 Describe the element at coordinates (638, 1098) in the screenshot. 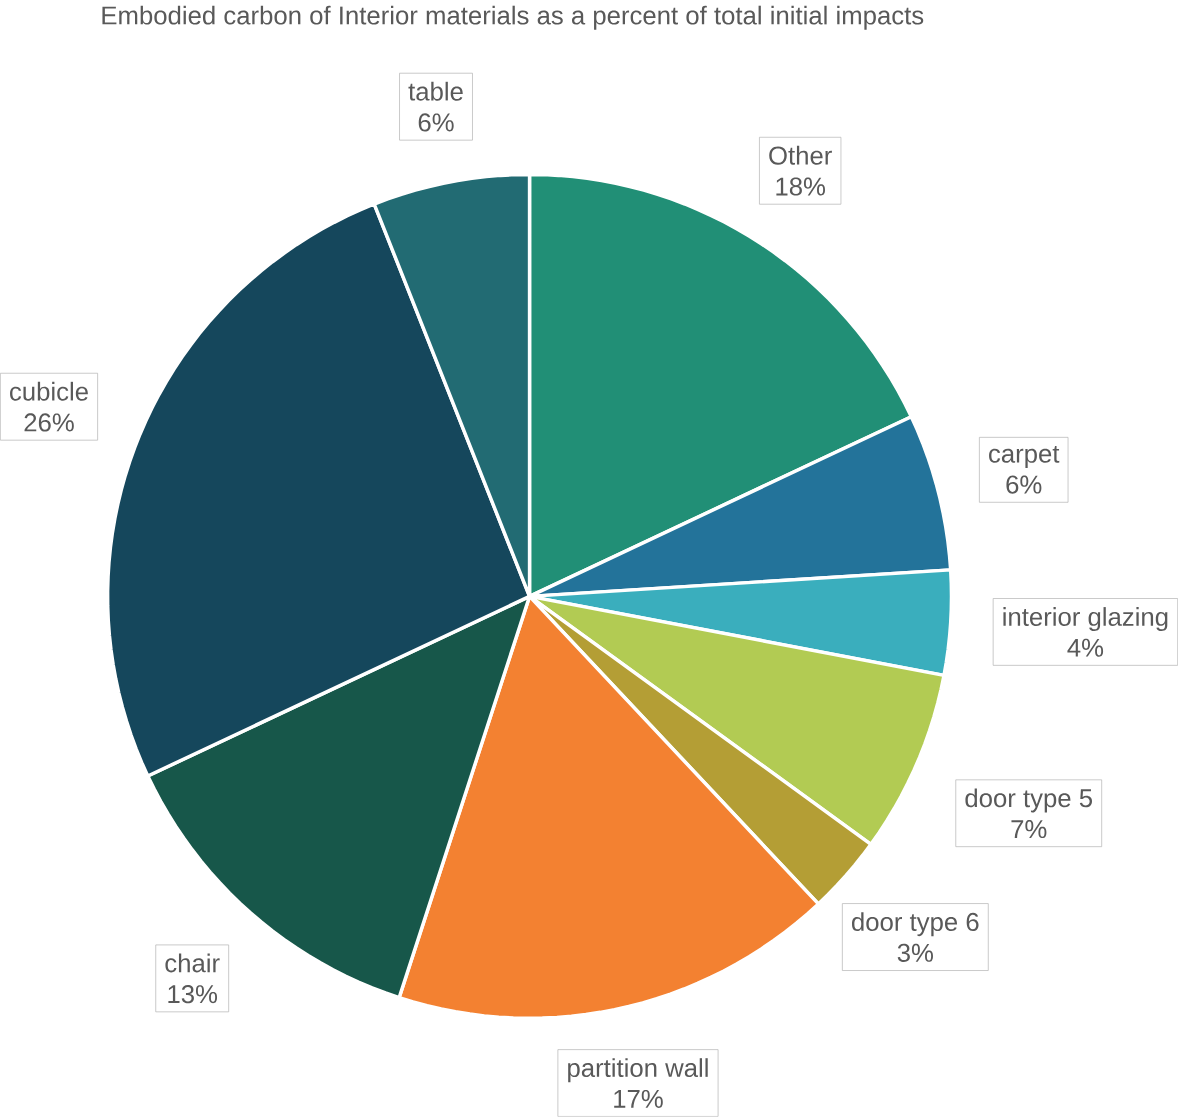

I see `data-label: 17%` at that location.